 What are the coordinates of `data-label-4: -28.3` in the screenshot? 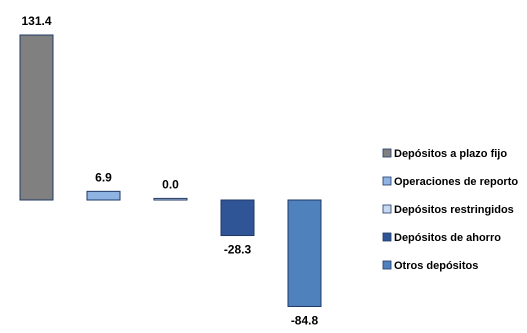 It's located at (238, 250).